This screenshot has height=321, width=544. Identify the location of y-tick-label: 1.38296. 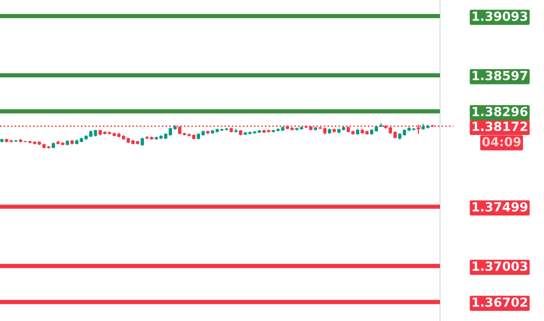
(500, 111).